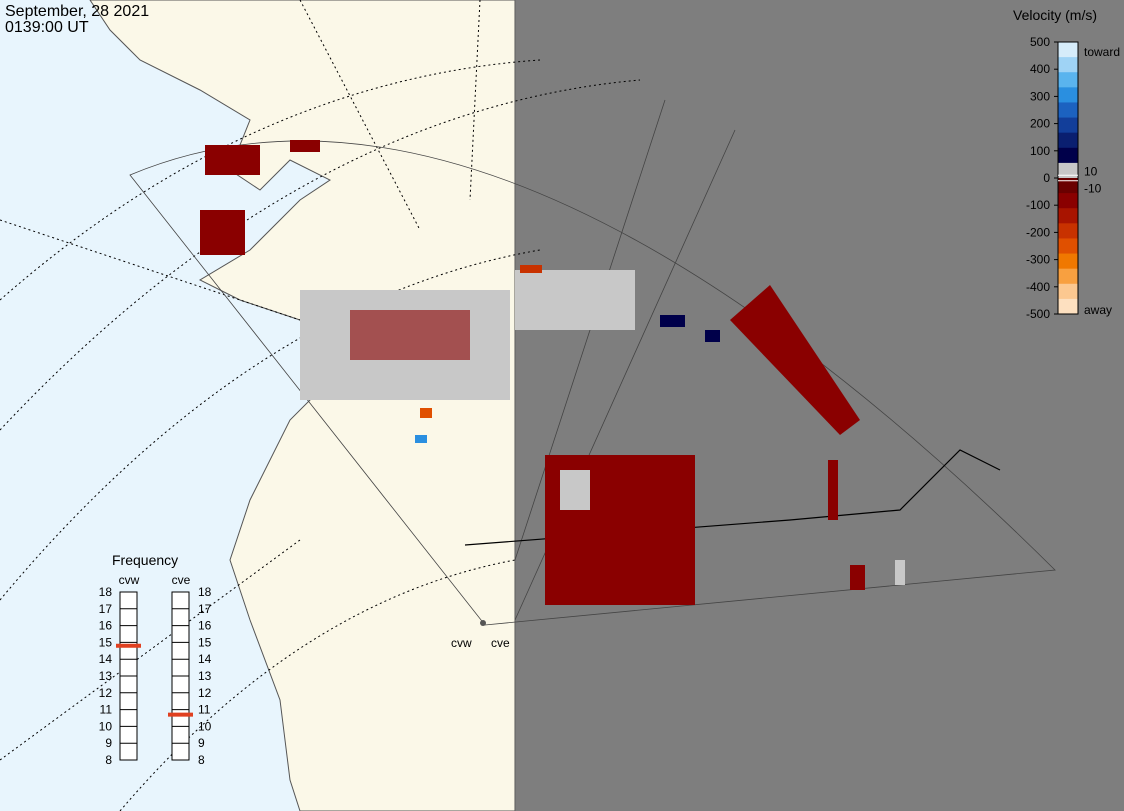  Describe the element at coordinates (1038, 232) in the screenshot. I see `colorbar-tick-label: -200` at that location.